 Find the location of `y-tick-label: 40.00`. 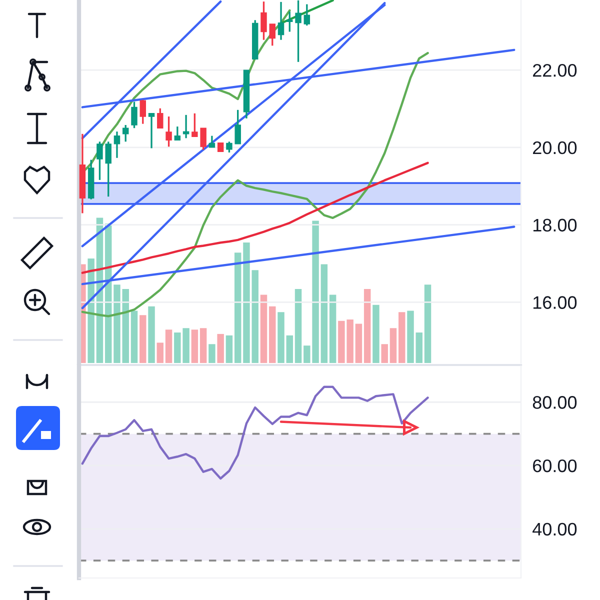

y-tick-label: 40.00 is located at coordinates (554, 529).